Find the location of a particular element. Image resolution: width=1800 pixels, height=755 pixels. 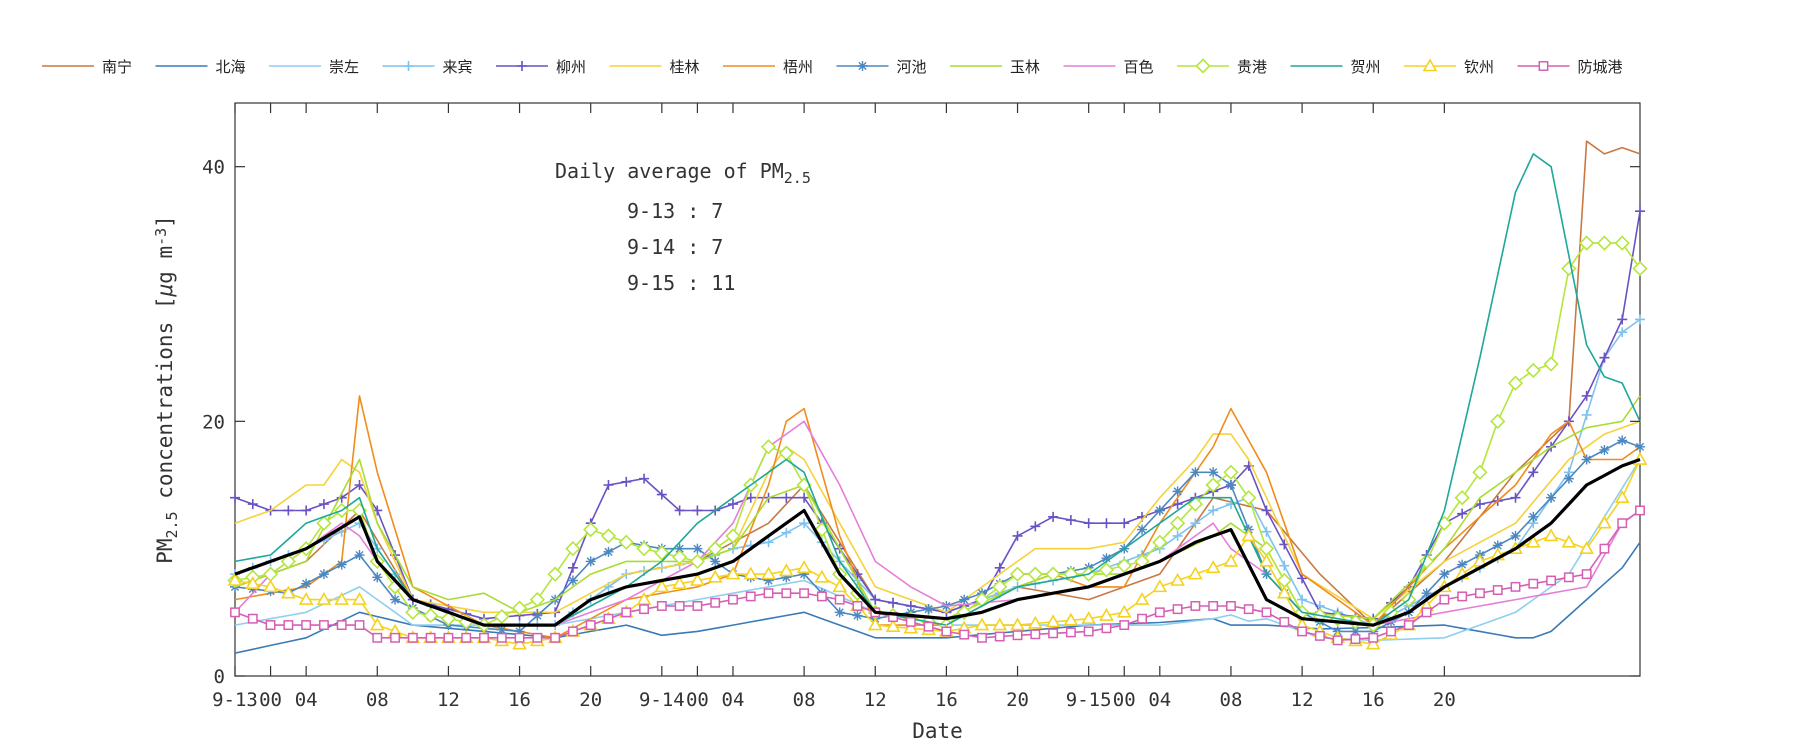

x-tick-label: 04 is located at coordinates (733, 700).